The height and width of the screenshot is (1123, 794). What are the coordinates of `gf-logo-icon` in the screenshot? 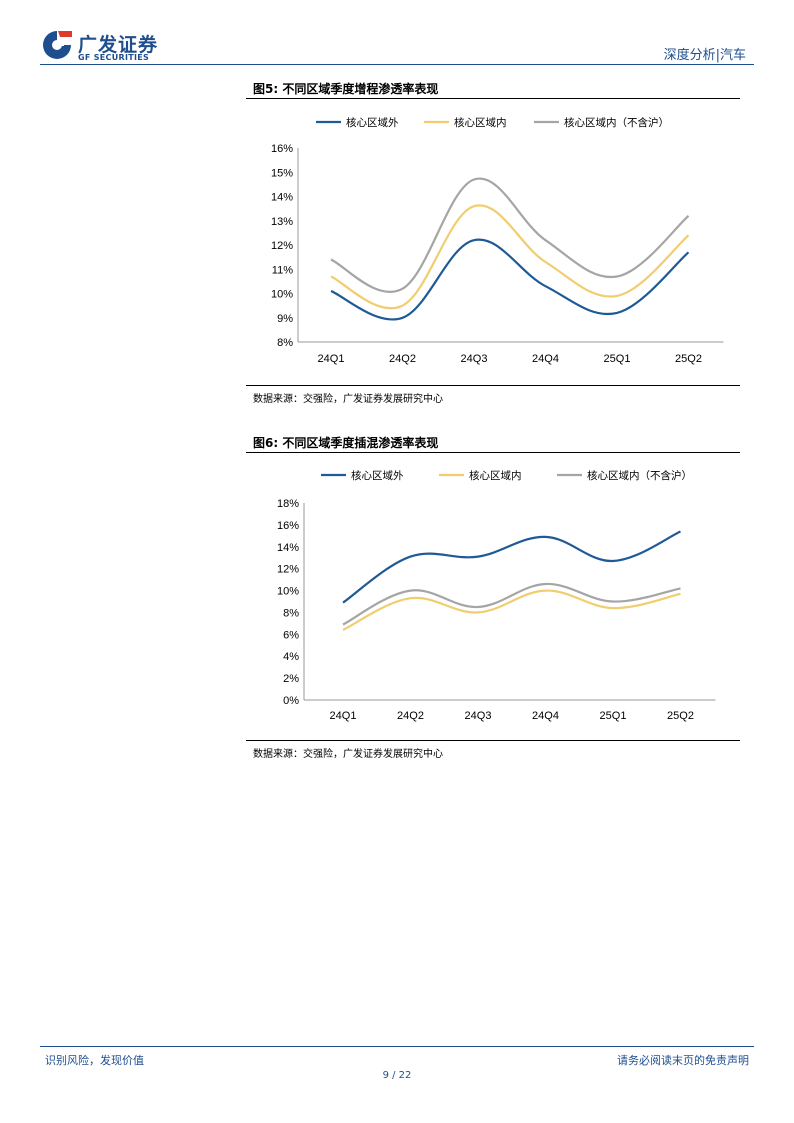 It's located at (57, 45).